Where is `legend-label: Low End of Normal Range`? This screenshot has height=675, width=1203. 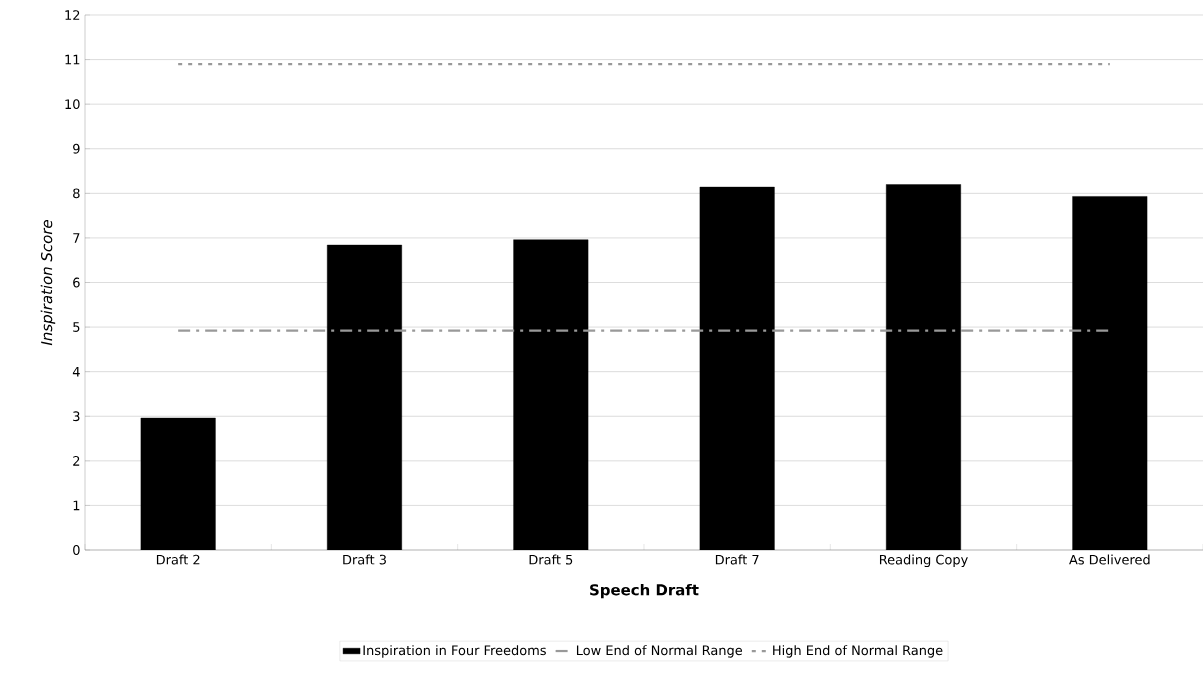
legend-label: Low End of Normal Range is located at coordinates (659, 651).